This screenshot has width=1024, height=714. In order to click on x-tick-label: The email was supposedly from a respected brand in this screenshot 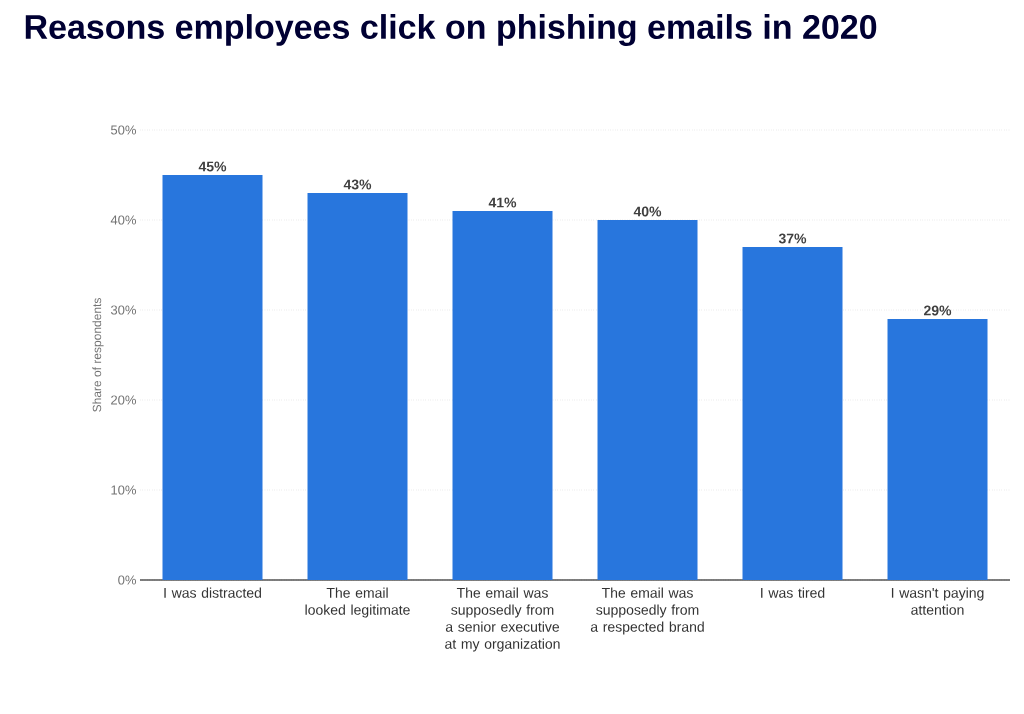, I will do `click(647, 611)`.